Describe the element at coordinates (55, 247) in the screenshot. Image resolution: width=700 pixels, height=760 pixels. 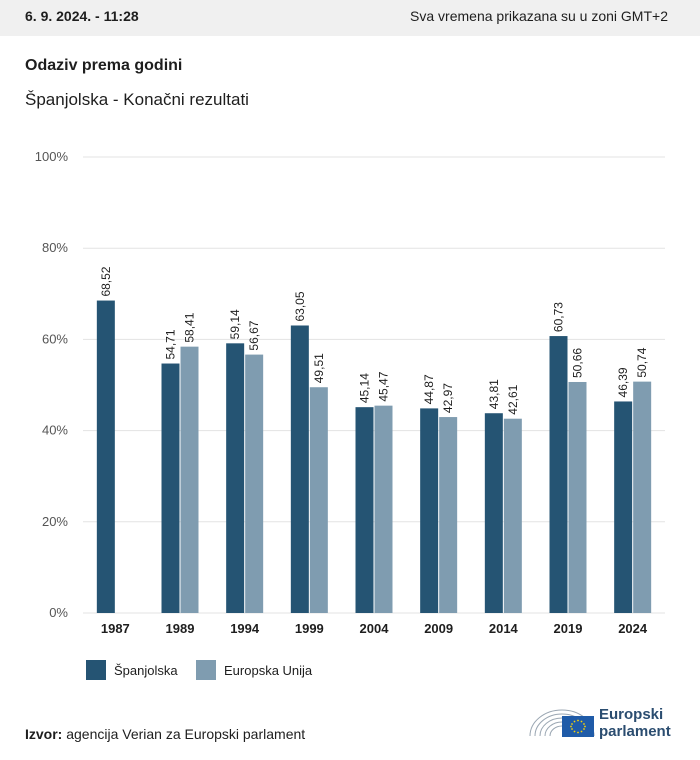
I see `y-tick-label: 80%` at that location.